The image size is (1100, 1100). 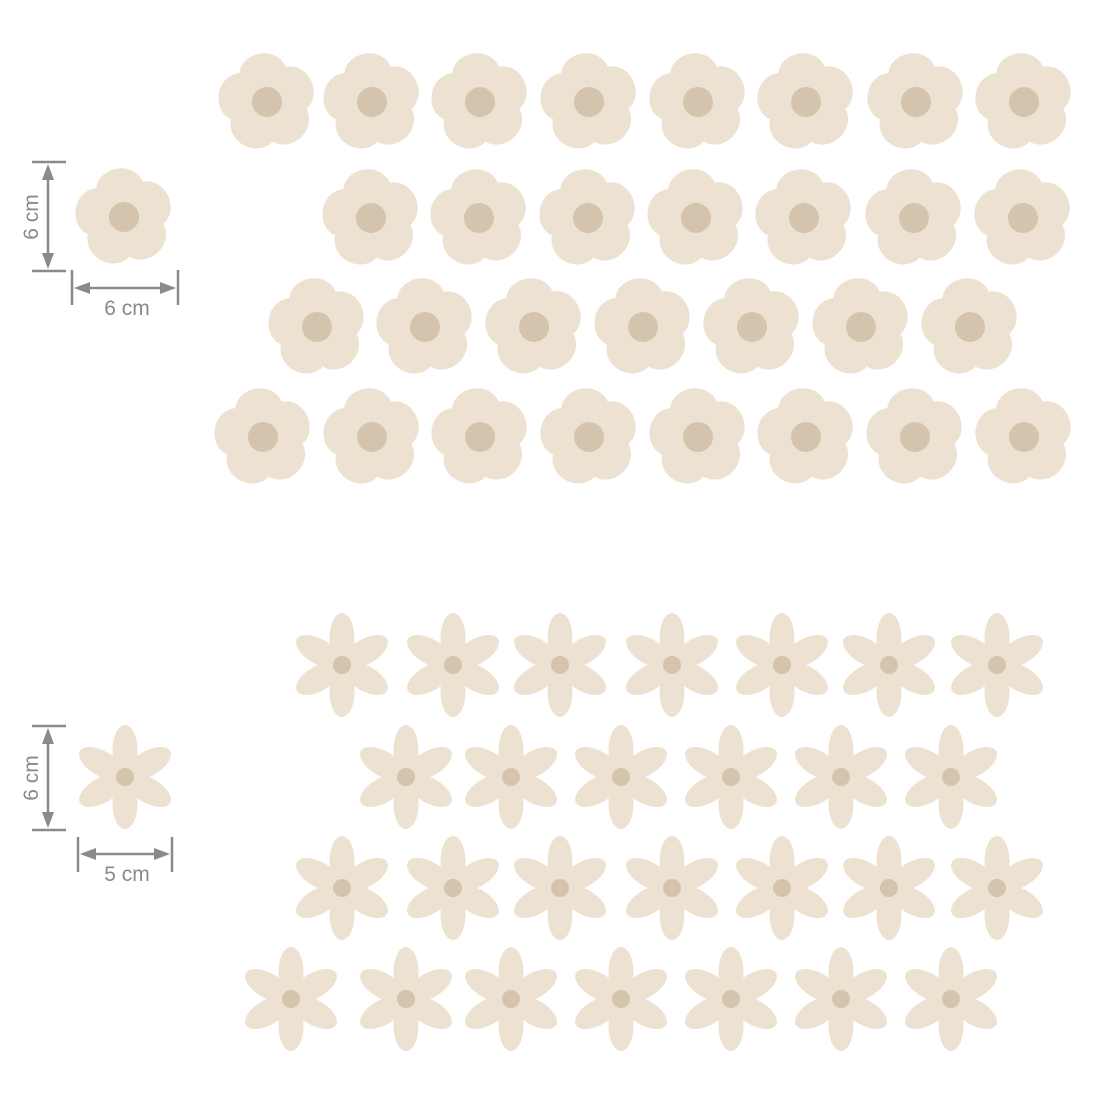 I want to click on large-flower-dimensions: 6 cm 6 cm, so click(x=100, y=240).